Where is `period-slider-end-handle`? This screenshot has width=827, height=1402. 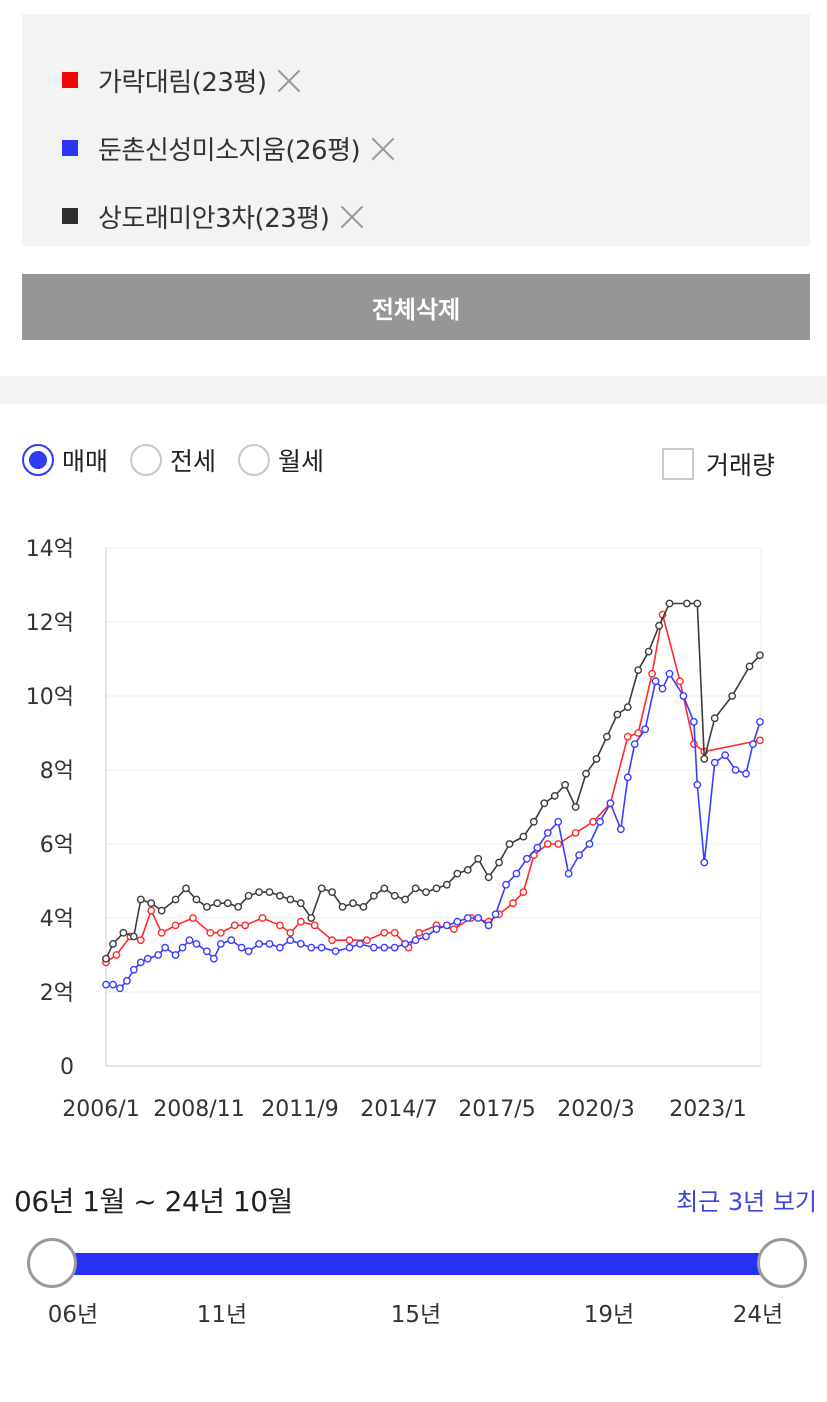
period-slider-end-handle is located at coordinates (782, 1263).